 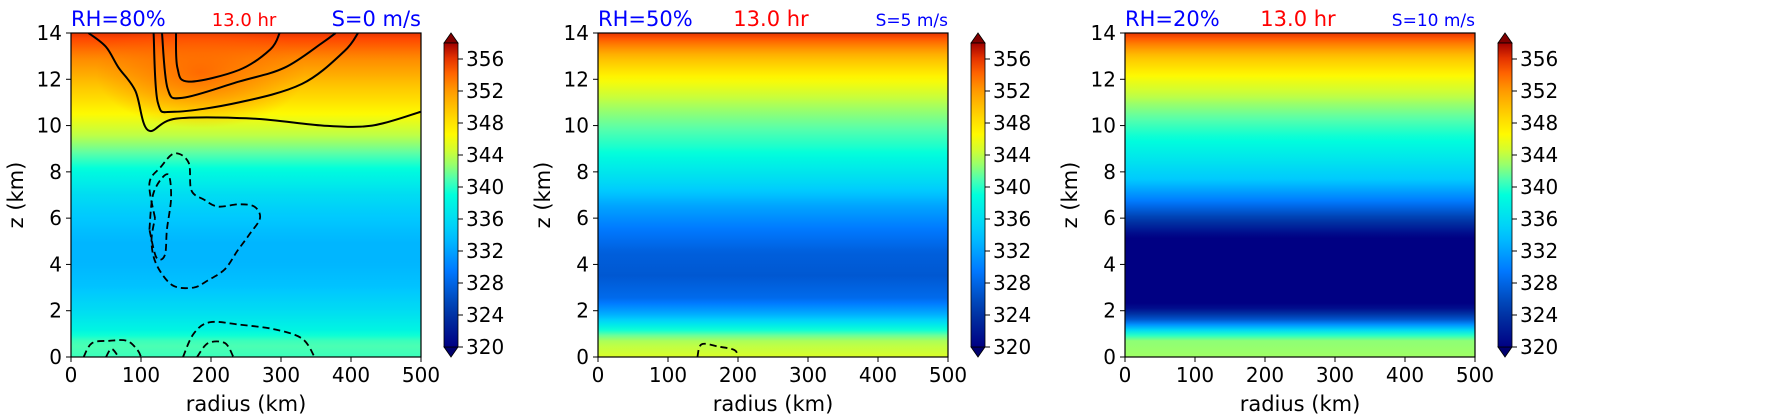 I want to click on colorbar-scale, so click(x=978, y=195).